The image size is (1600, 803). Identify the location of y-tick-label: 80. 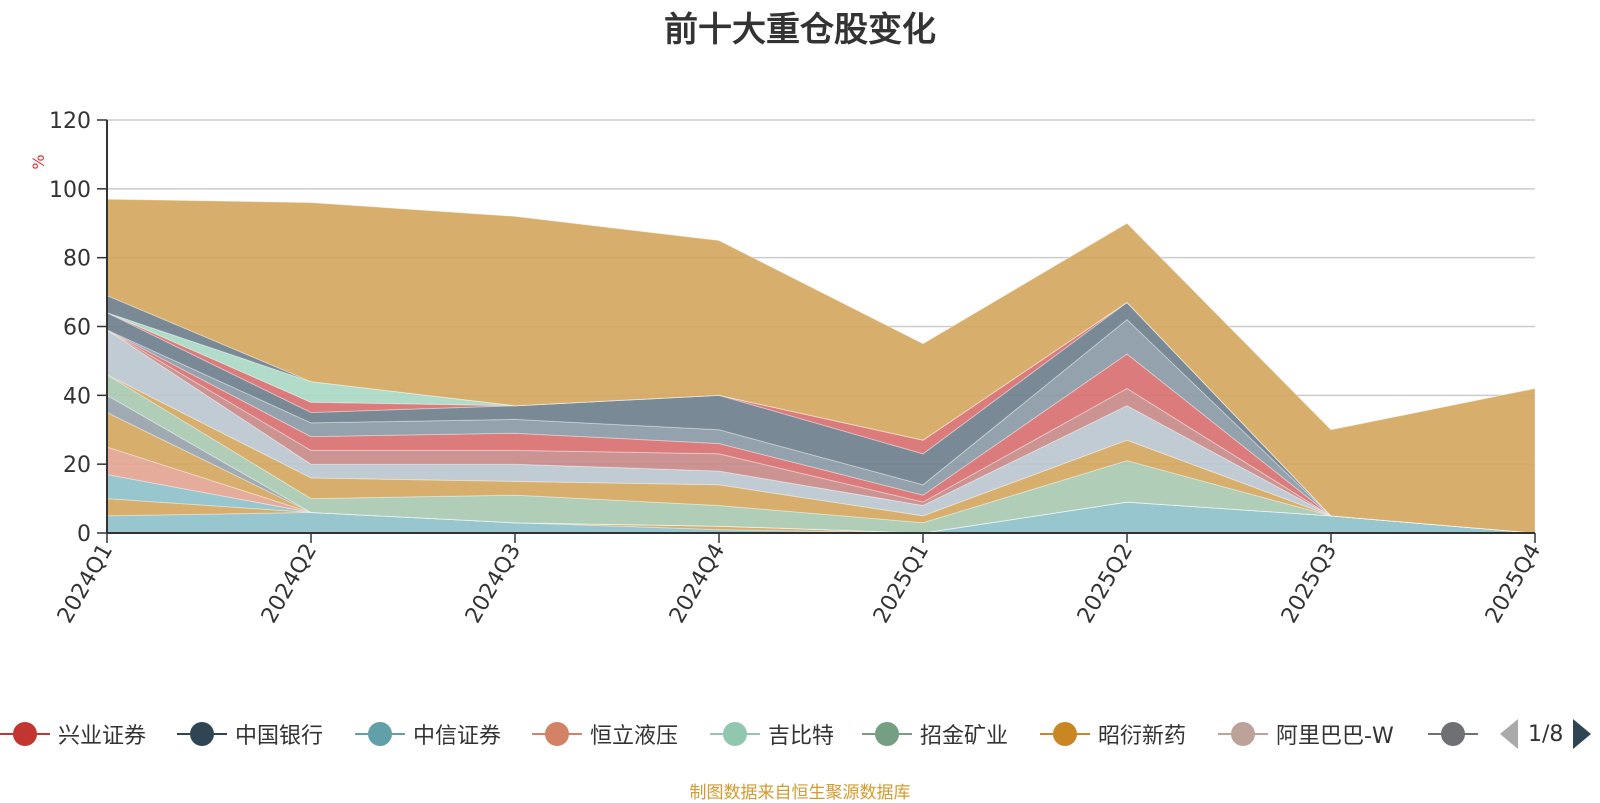
(77, 259).